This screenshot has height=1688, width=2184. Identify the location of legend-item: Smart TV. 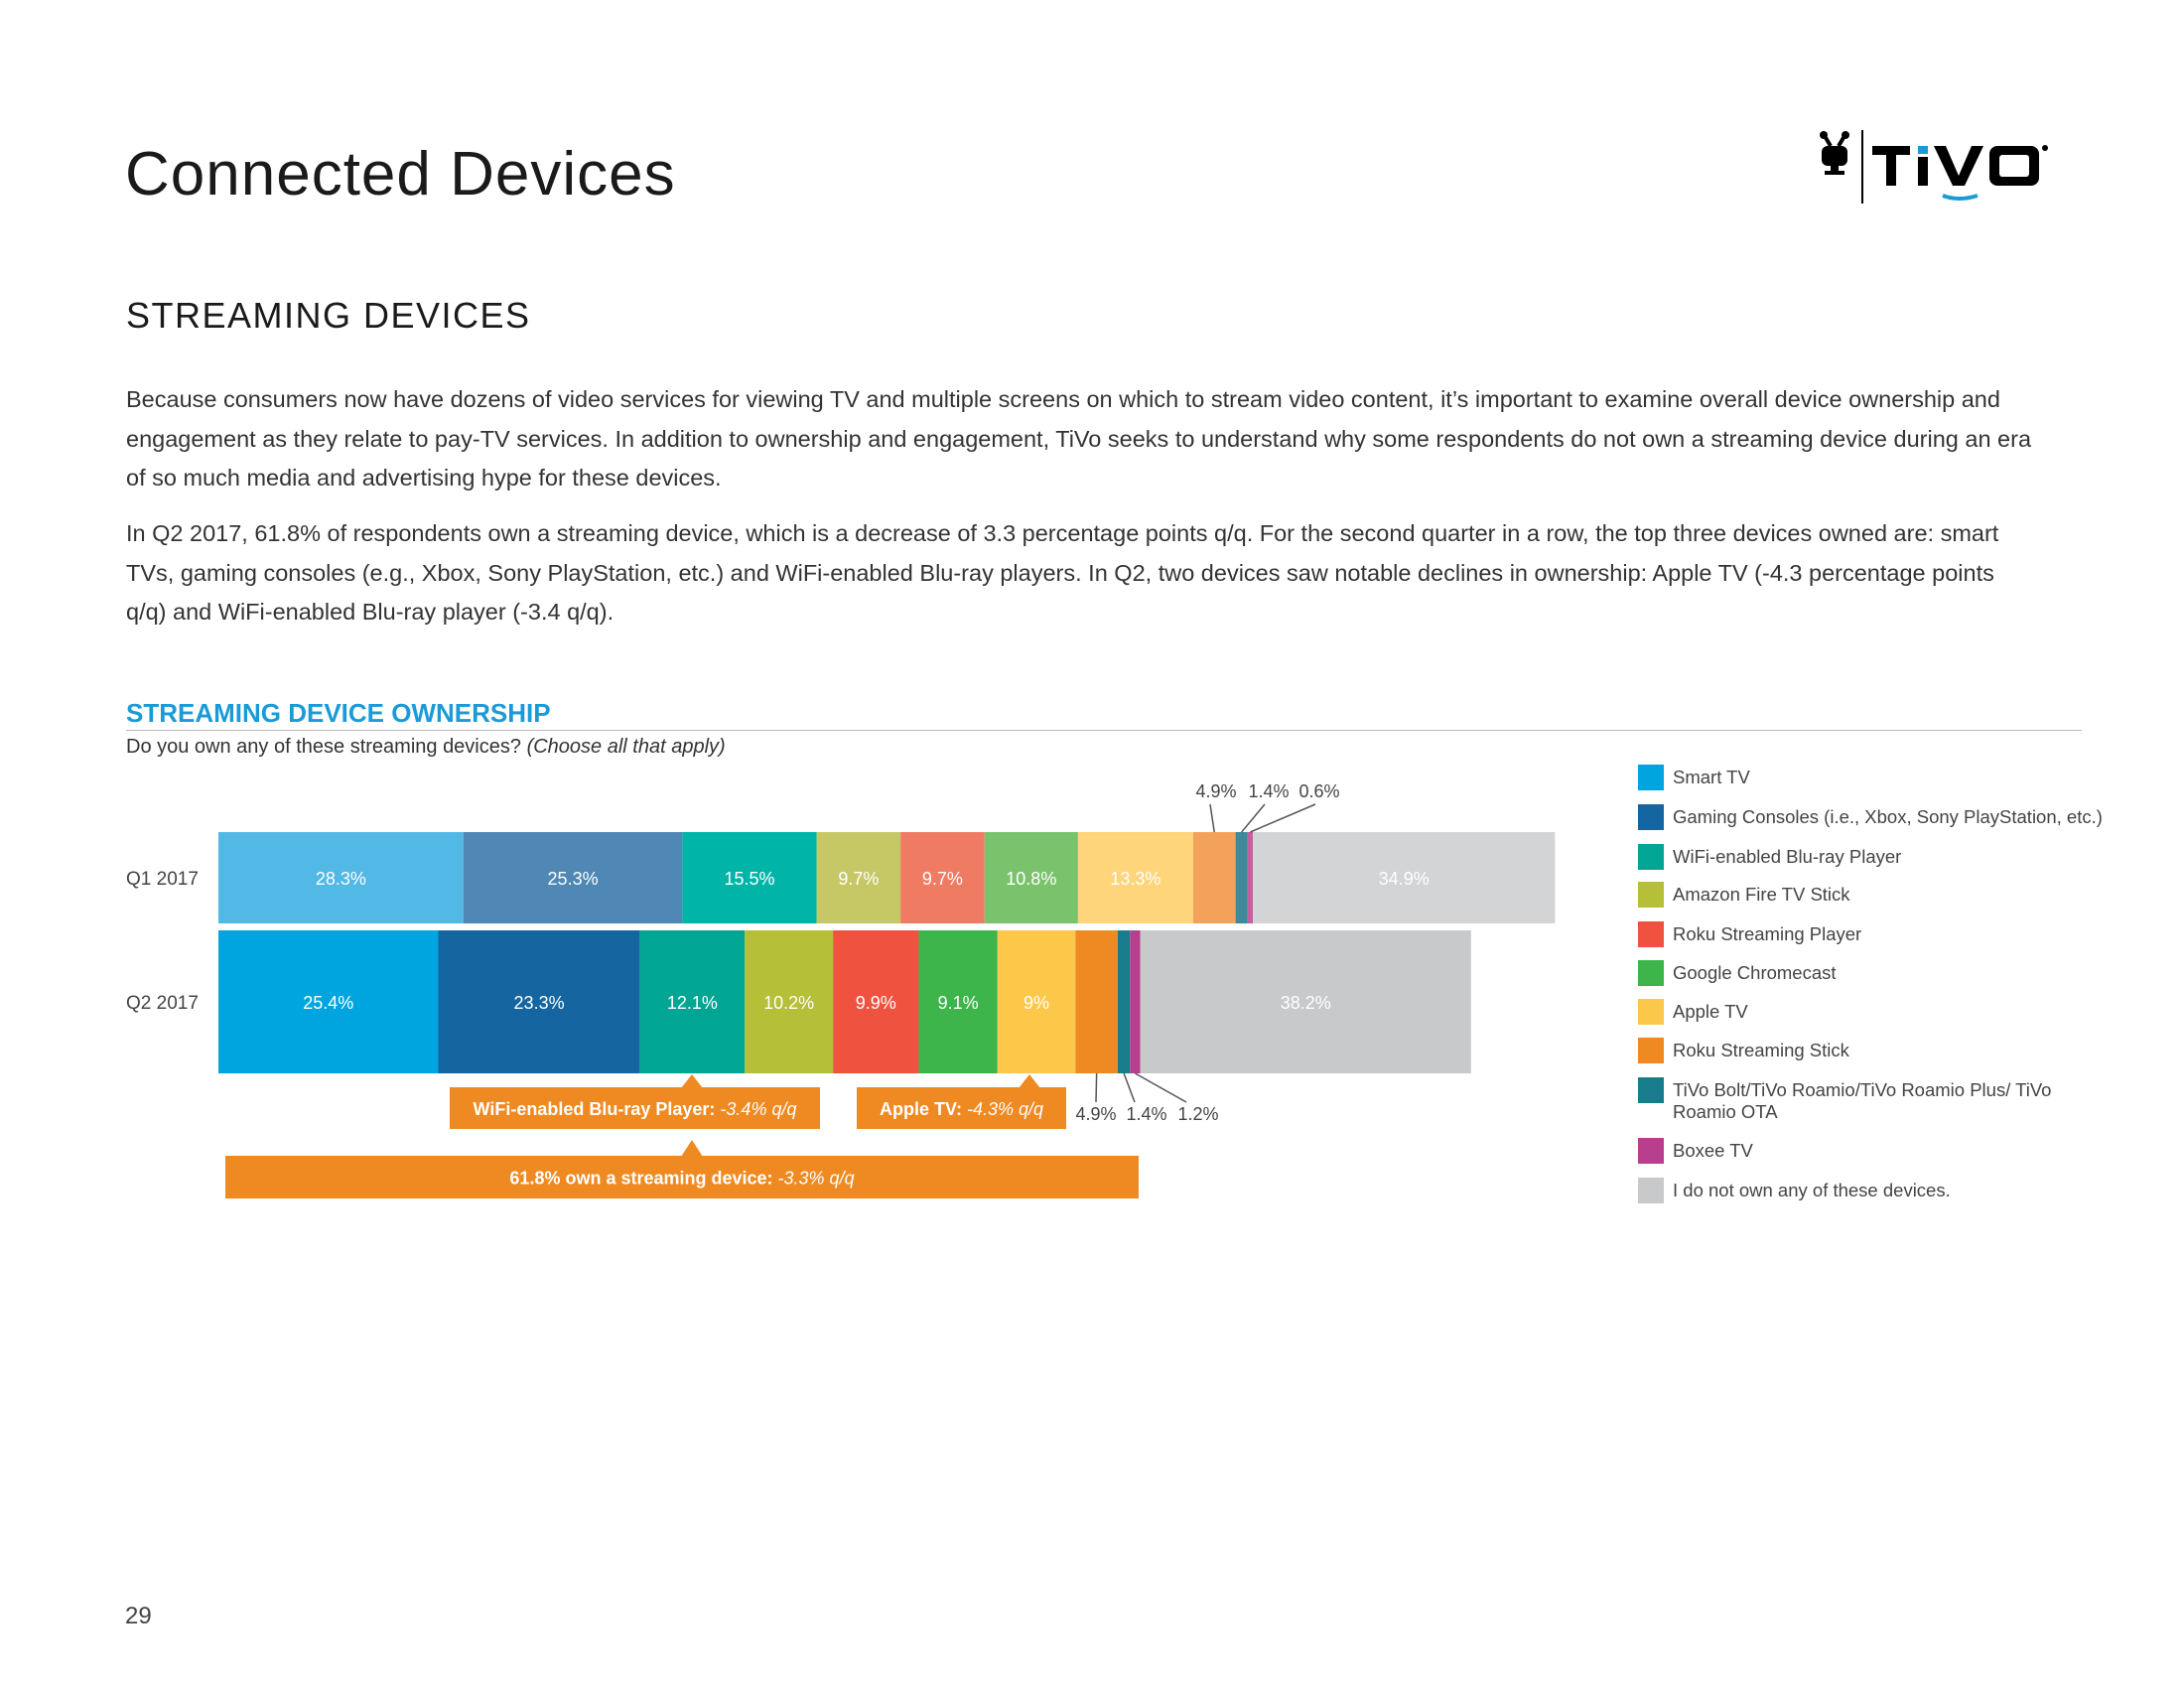
(1874, 777).